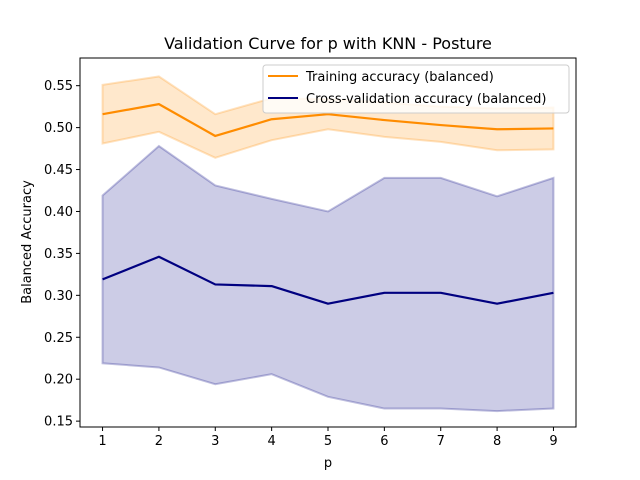 The image size is (640, 480). Describe the element at coordinates (384, 441) in the screenshot. I see `x-tick-label: 6` at that location.